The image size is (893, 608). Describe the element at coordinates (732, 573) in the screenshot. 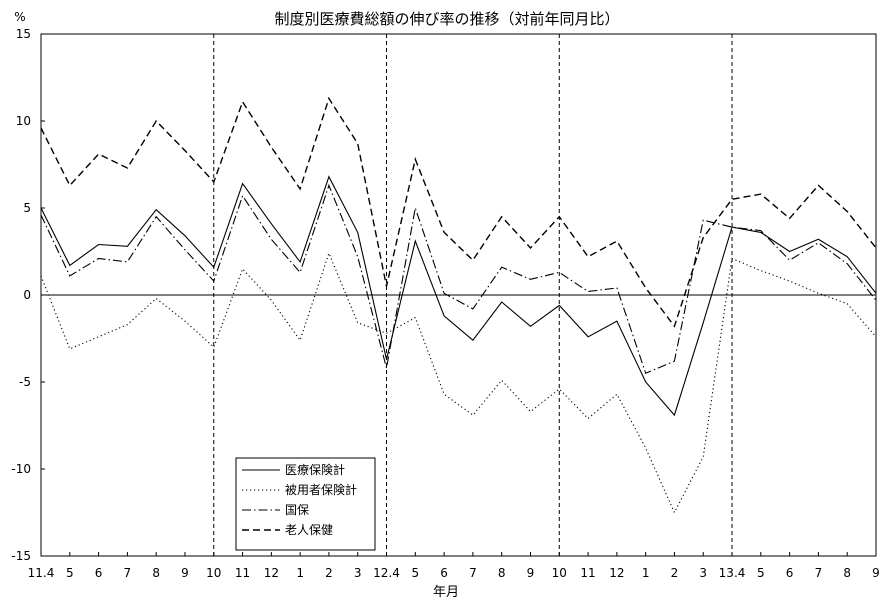

I see `x-tick-label: 13.4` at that location.